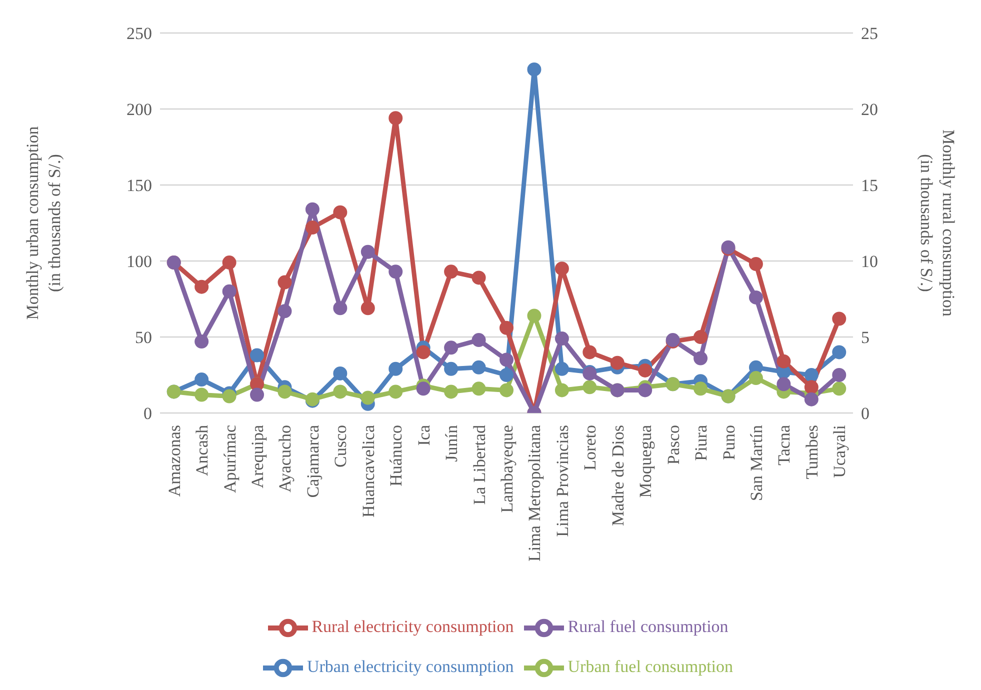 The height and width of the screenshot is (690, 981). I want to click on x-tick-label: Cusco, so click(340, 446).